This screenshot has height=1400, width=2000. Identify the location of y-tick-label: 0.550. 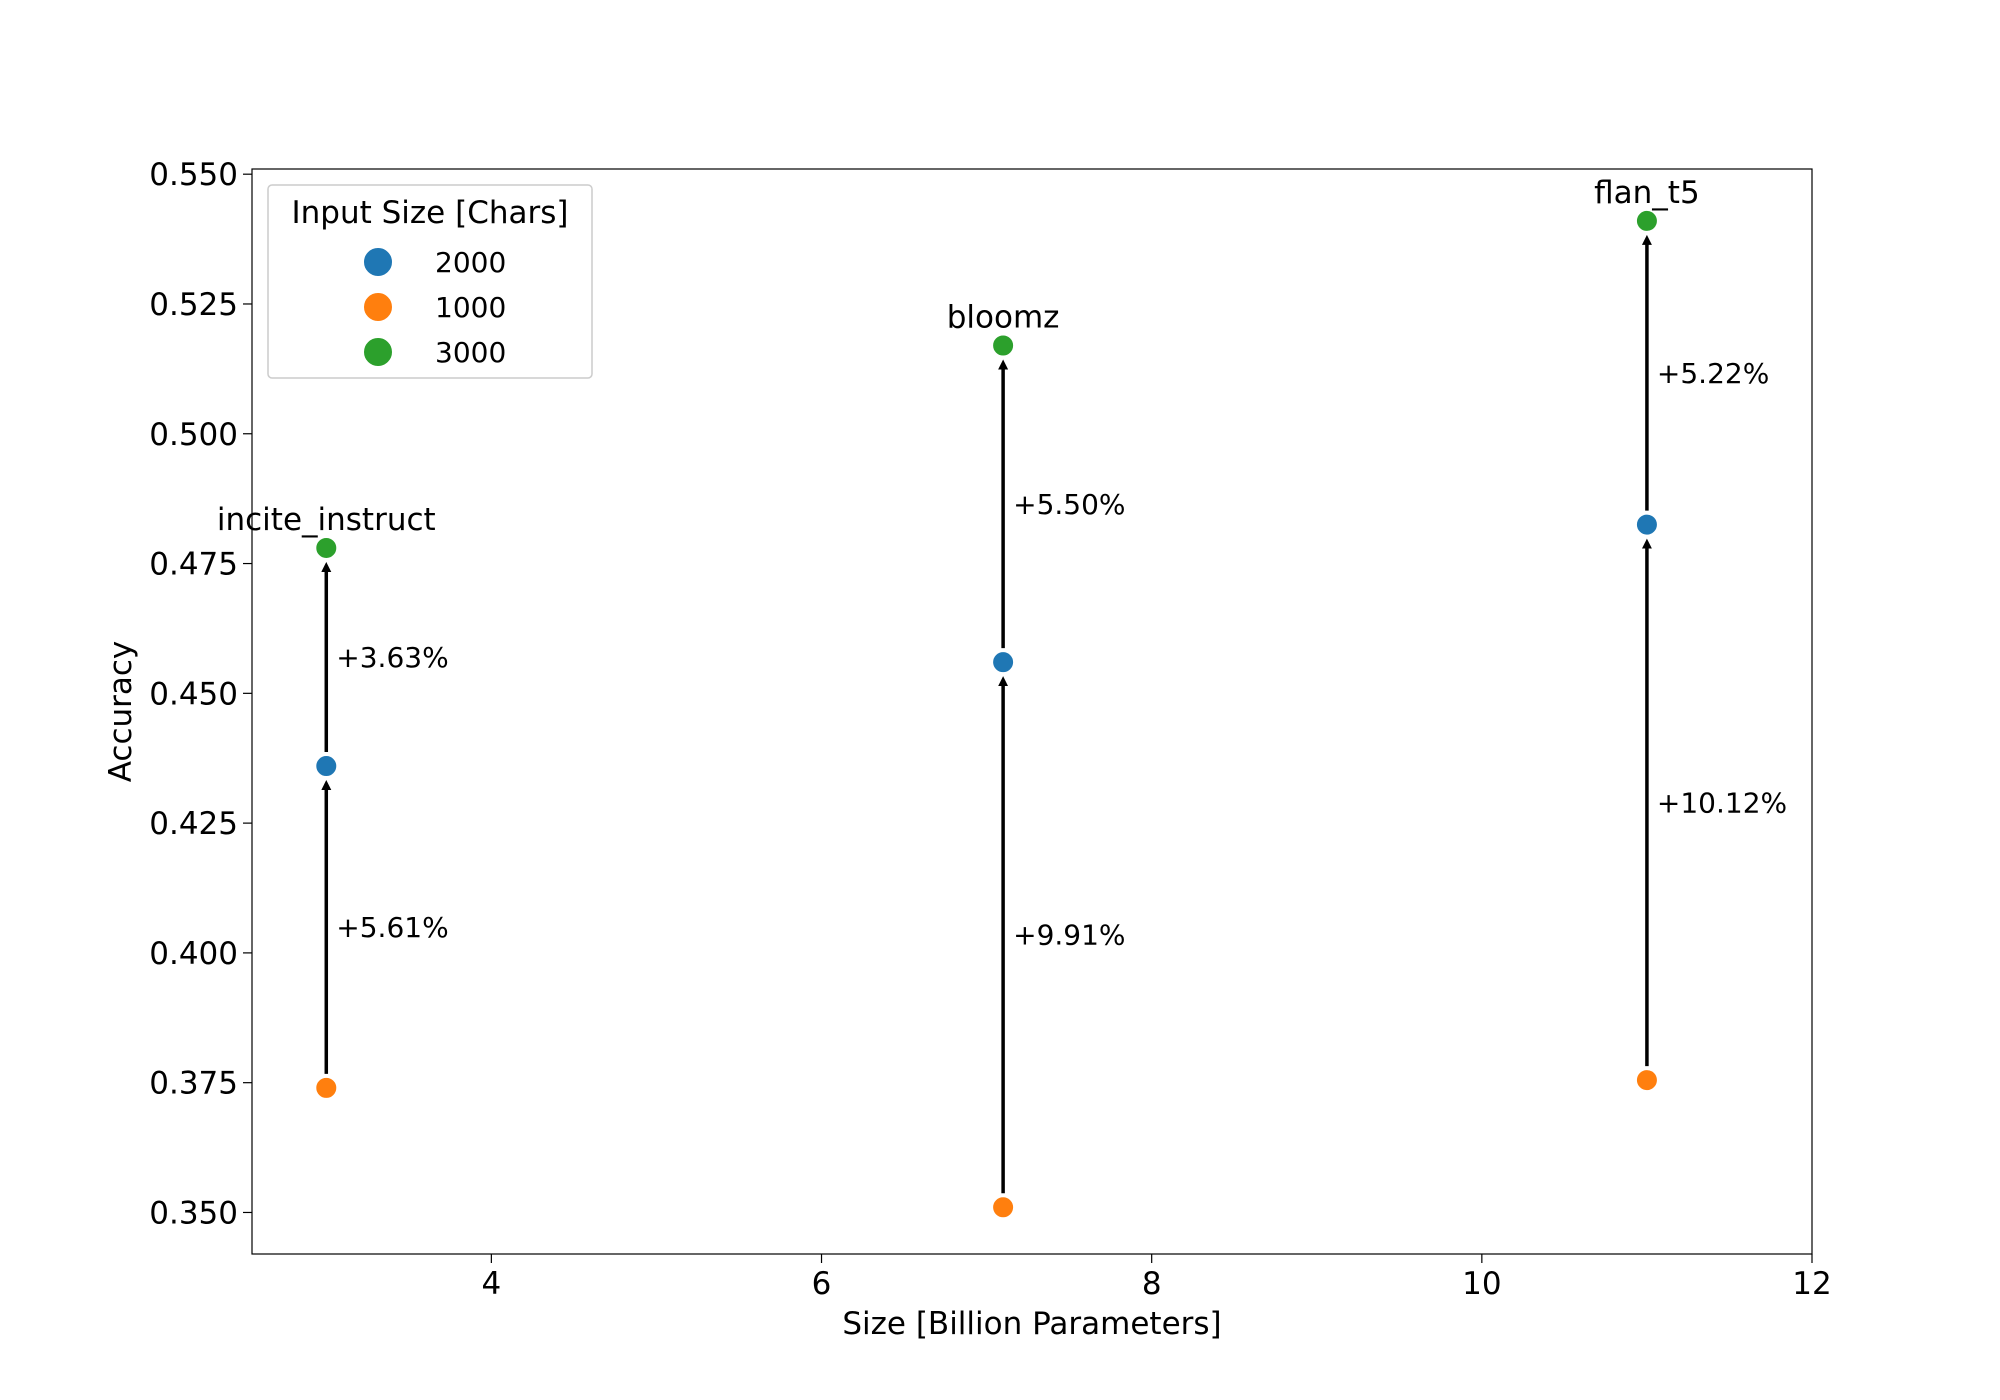
(193, 175).